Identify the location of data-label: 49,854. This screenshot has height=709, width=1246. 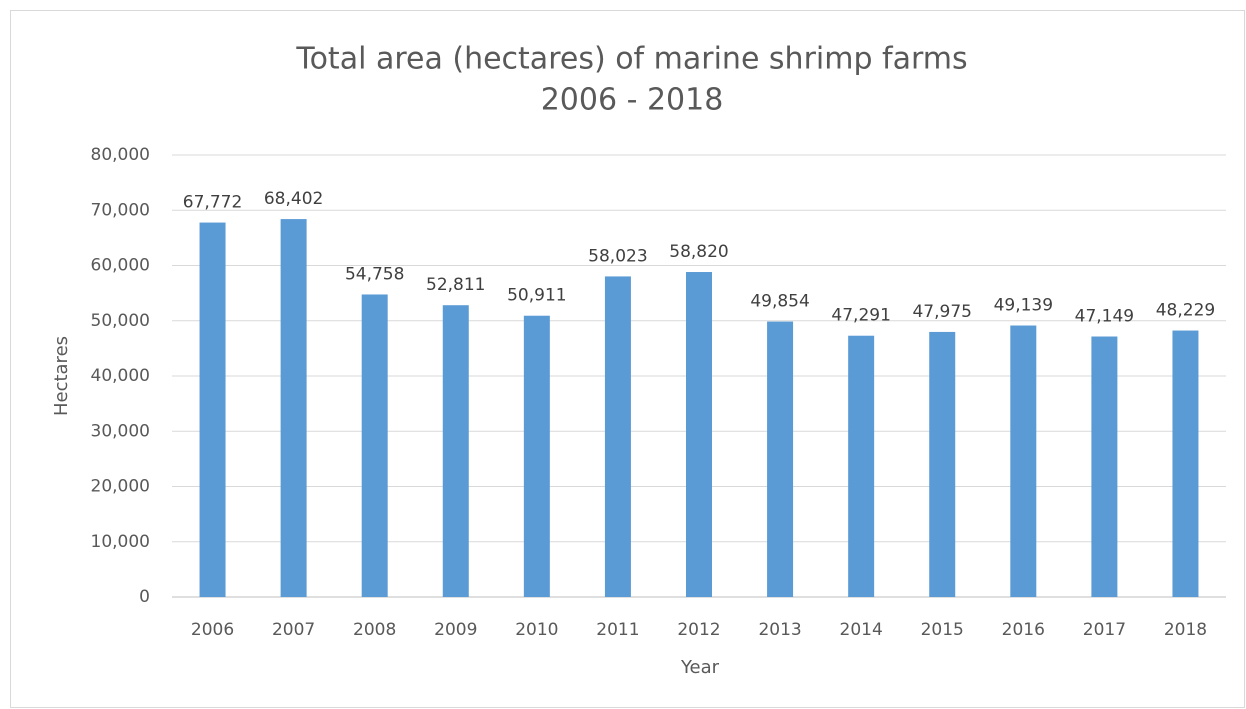
(779, 302).